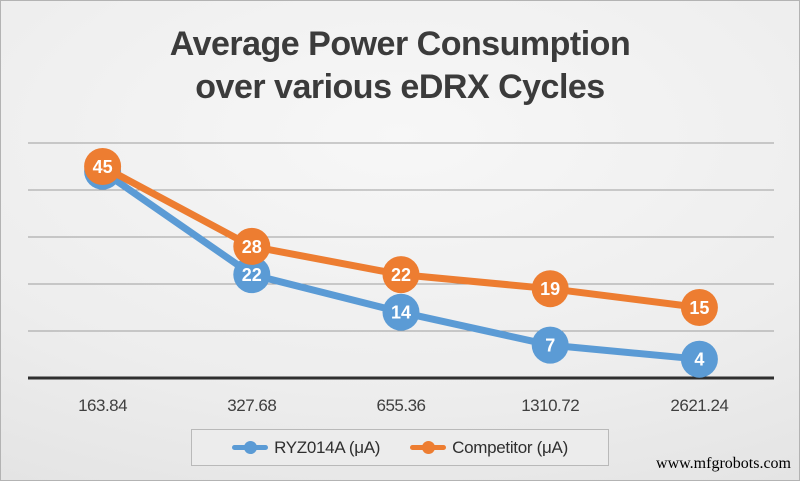  Describe the element at coordinates (327, 447) in the screenshot. I see `legend-label: RYZ014A (μA)` at that location.